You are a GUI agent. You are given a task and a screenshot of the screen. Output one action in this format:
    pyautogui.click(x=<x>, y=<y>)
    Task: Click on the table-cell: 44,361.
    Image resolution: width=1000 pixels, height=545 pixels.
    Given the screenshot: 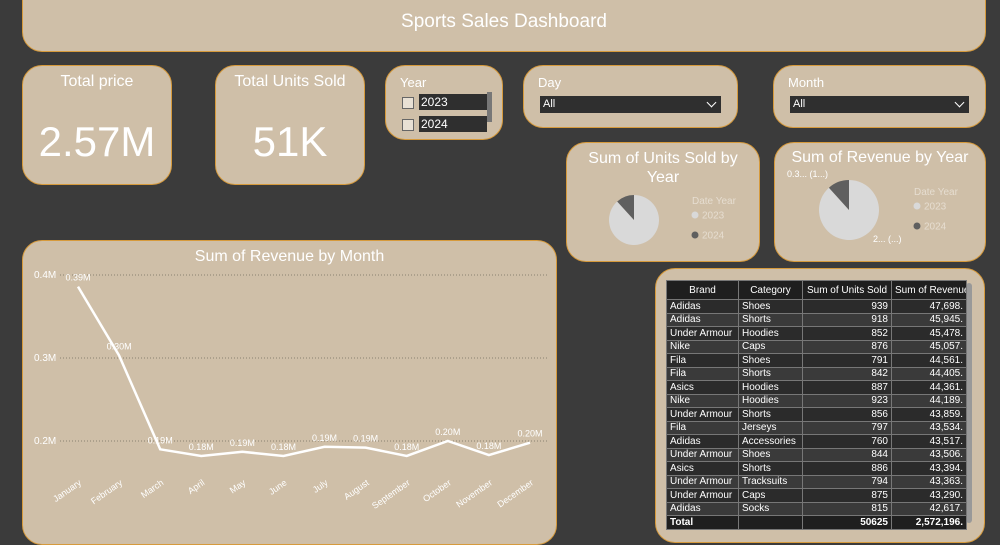 What is the action you would take?
    pyautogui.click(x=929, y=387)
    